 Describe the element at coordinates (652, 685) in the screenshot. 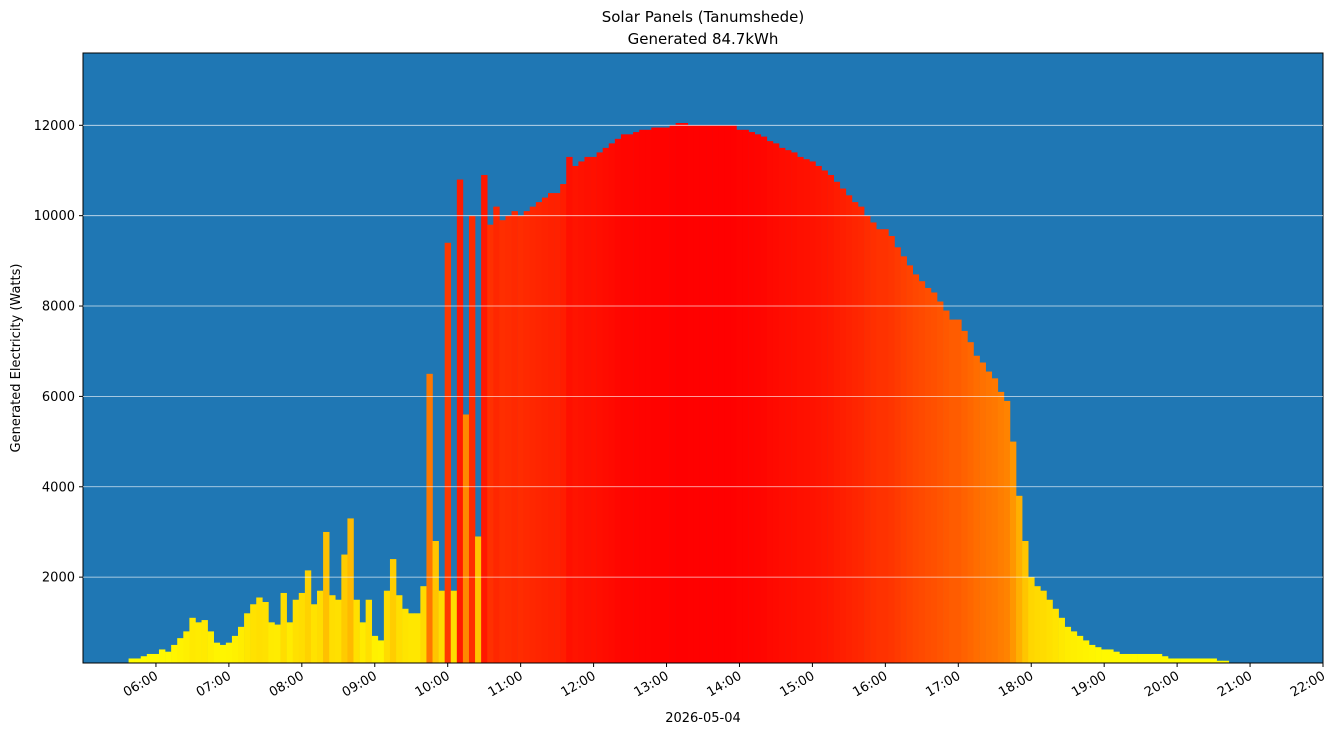

I see `x-tick-label: 13:00` at that location.